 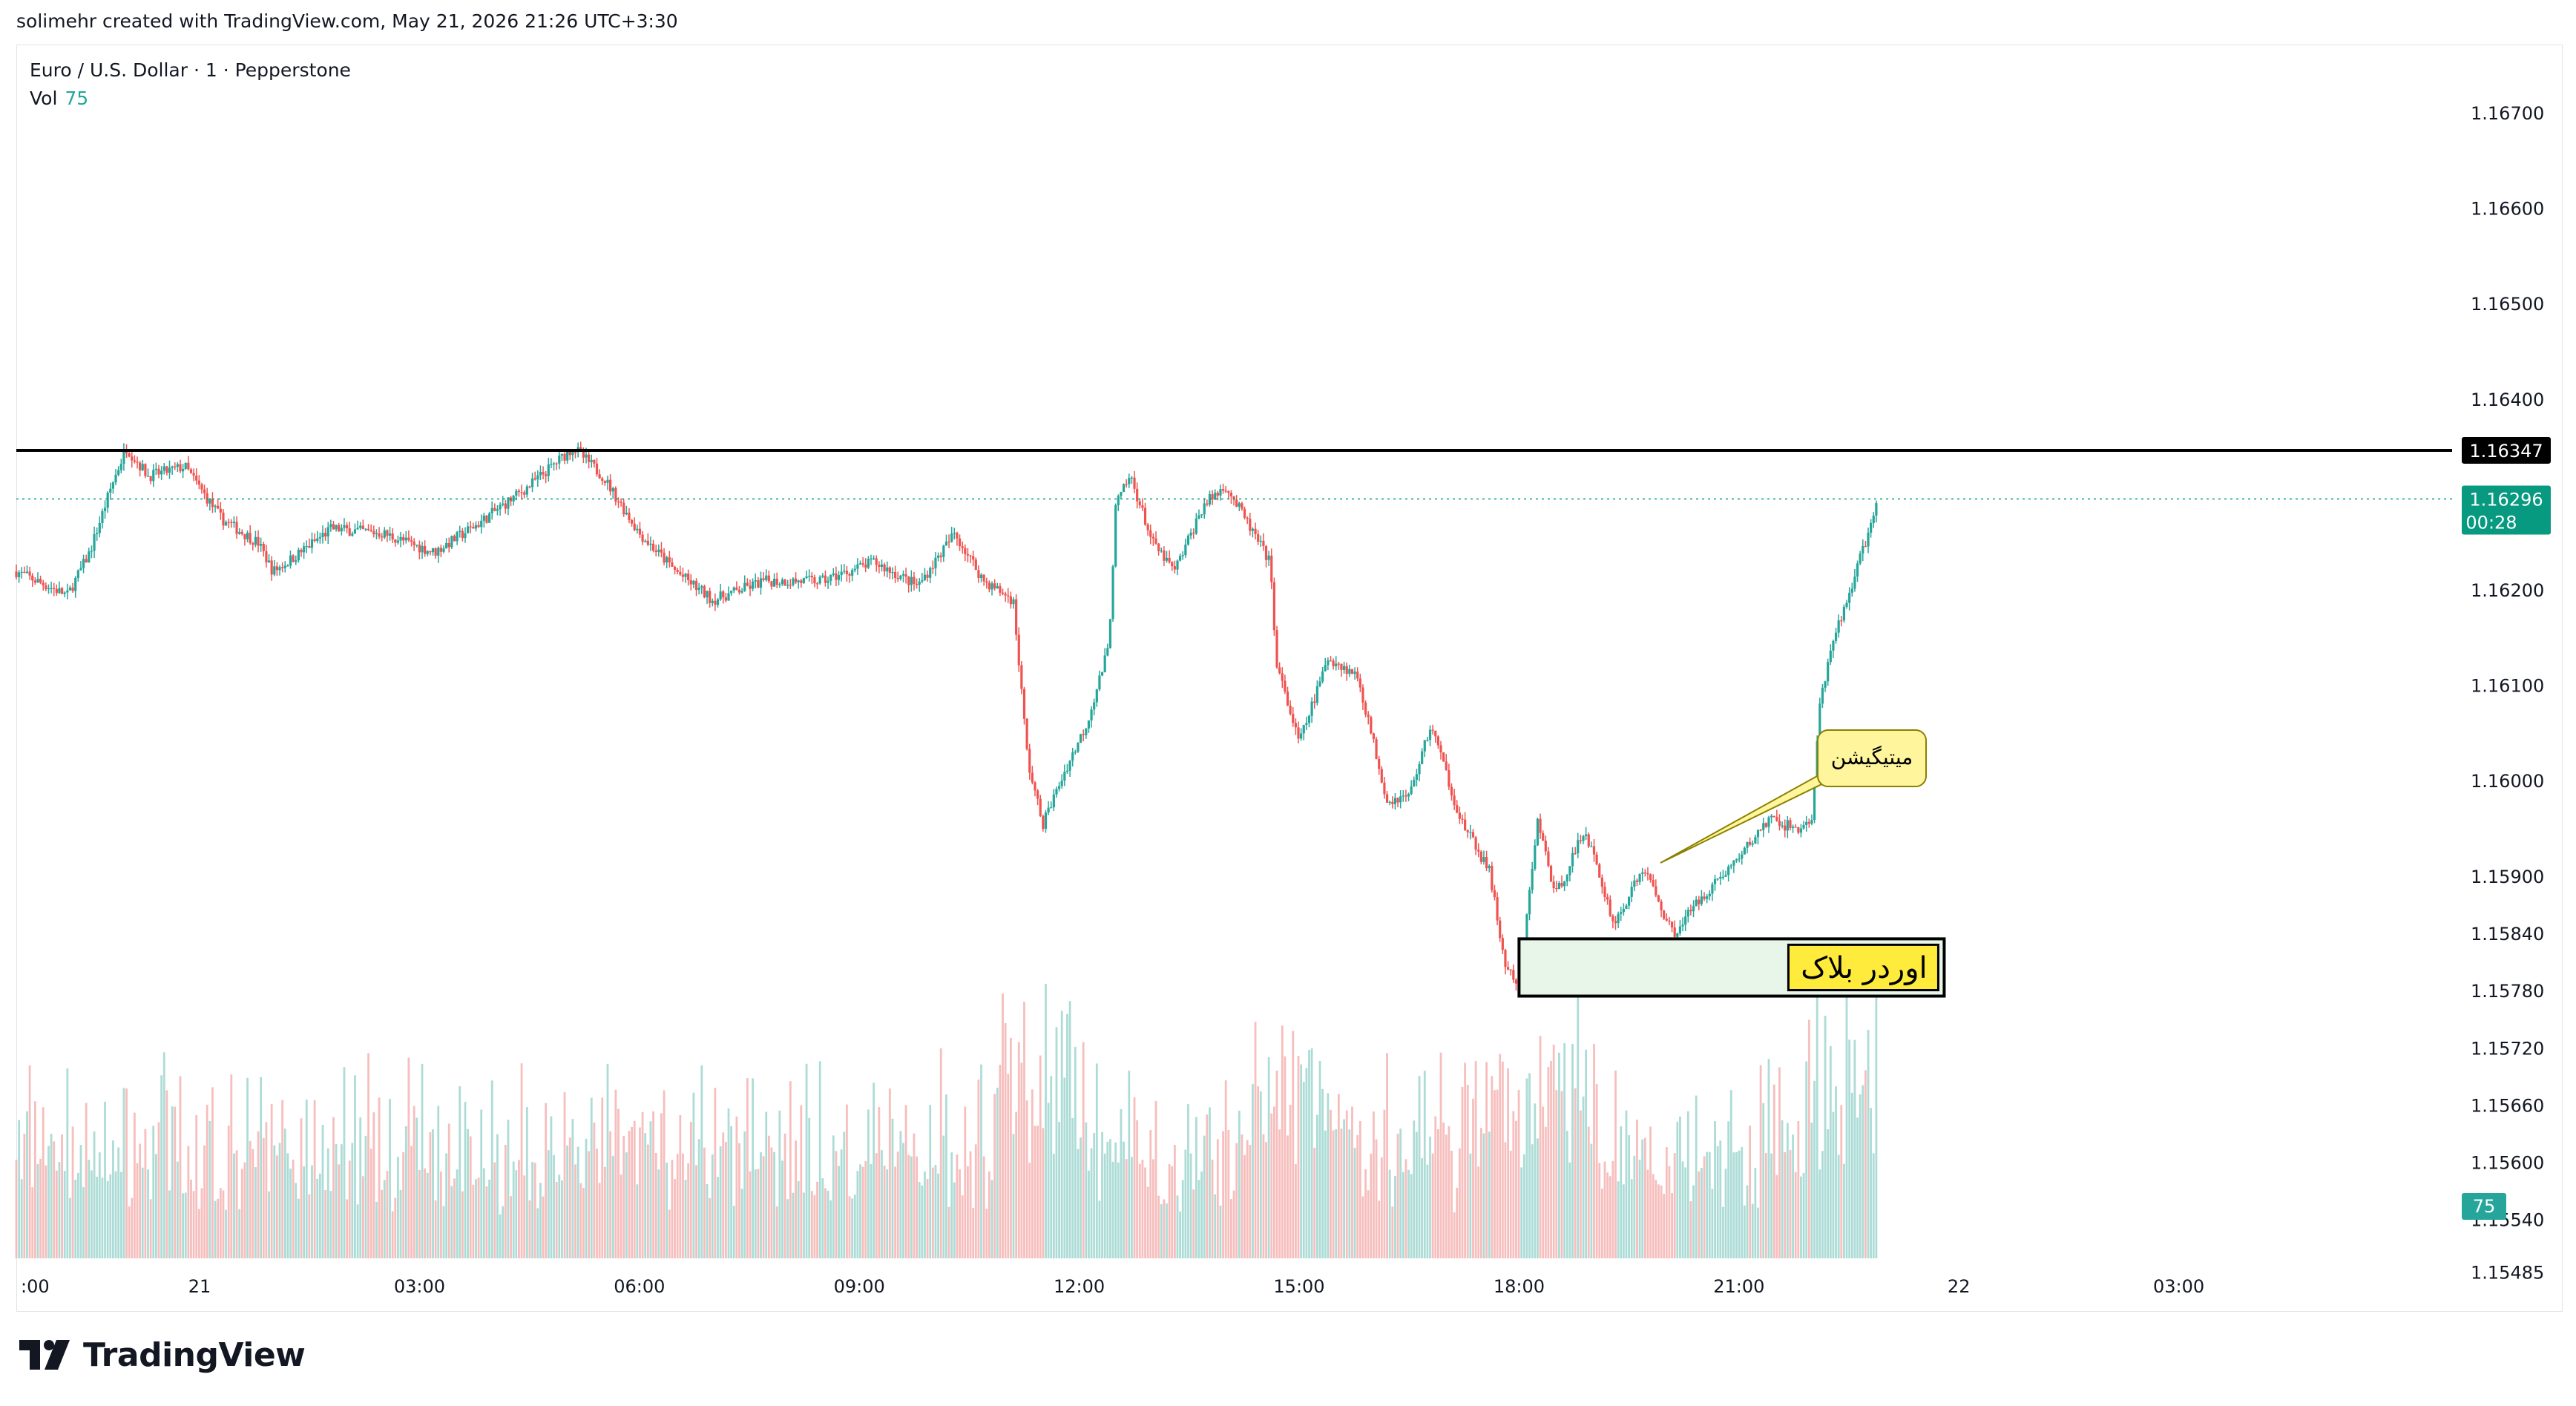 I want to click on volume-legend: Vol 75, so click(x=190, y=99).